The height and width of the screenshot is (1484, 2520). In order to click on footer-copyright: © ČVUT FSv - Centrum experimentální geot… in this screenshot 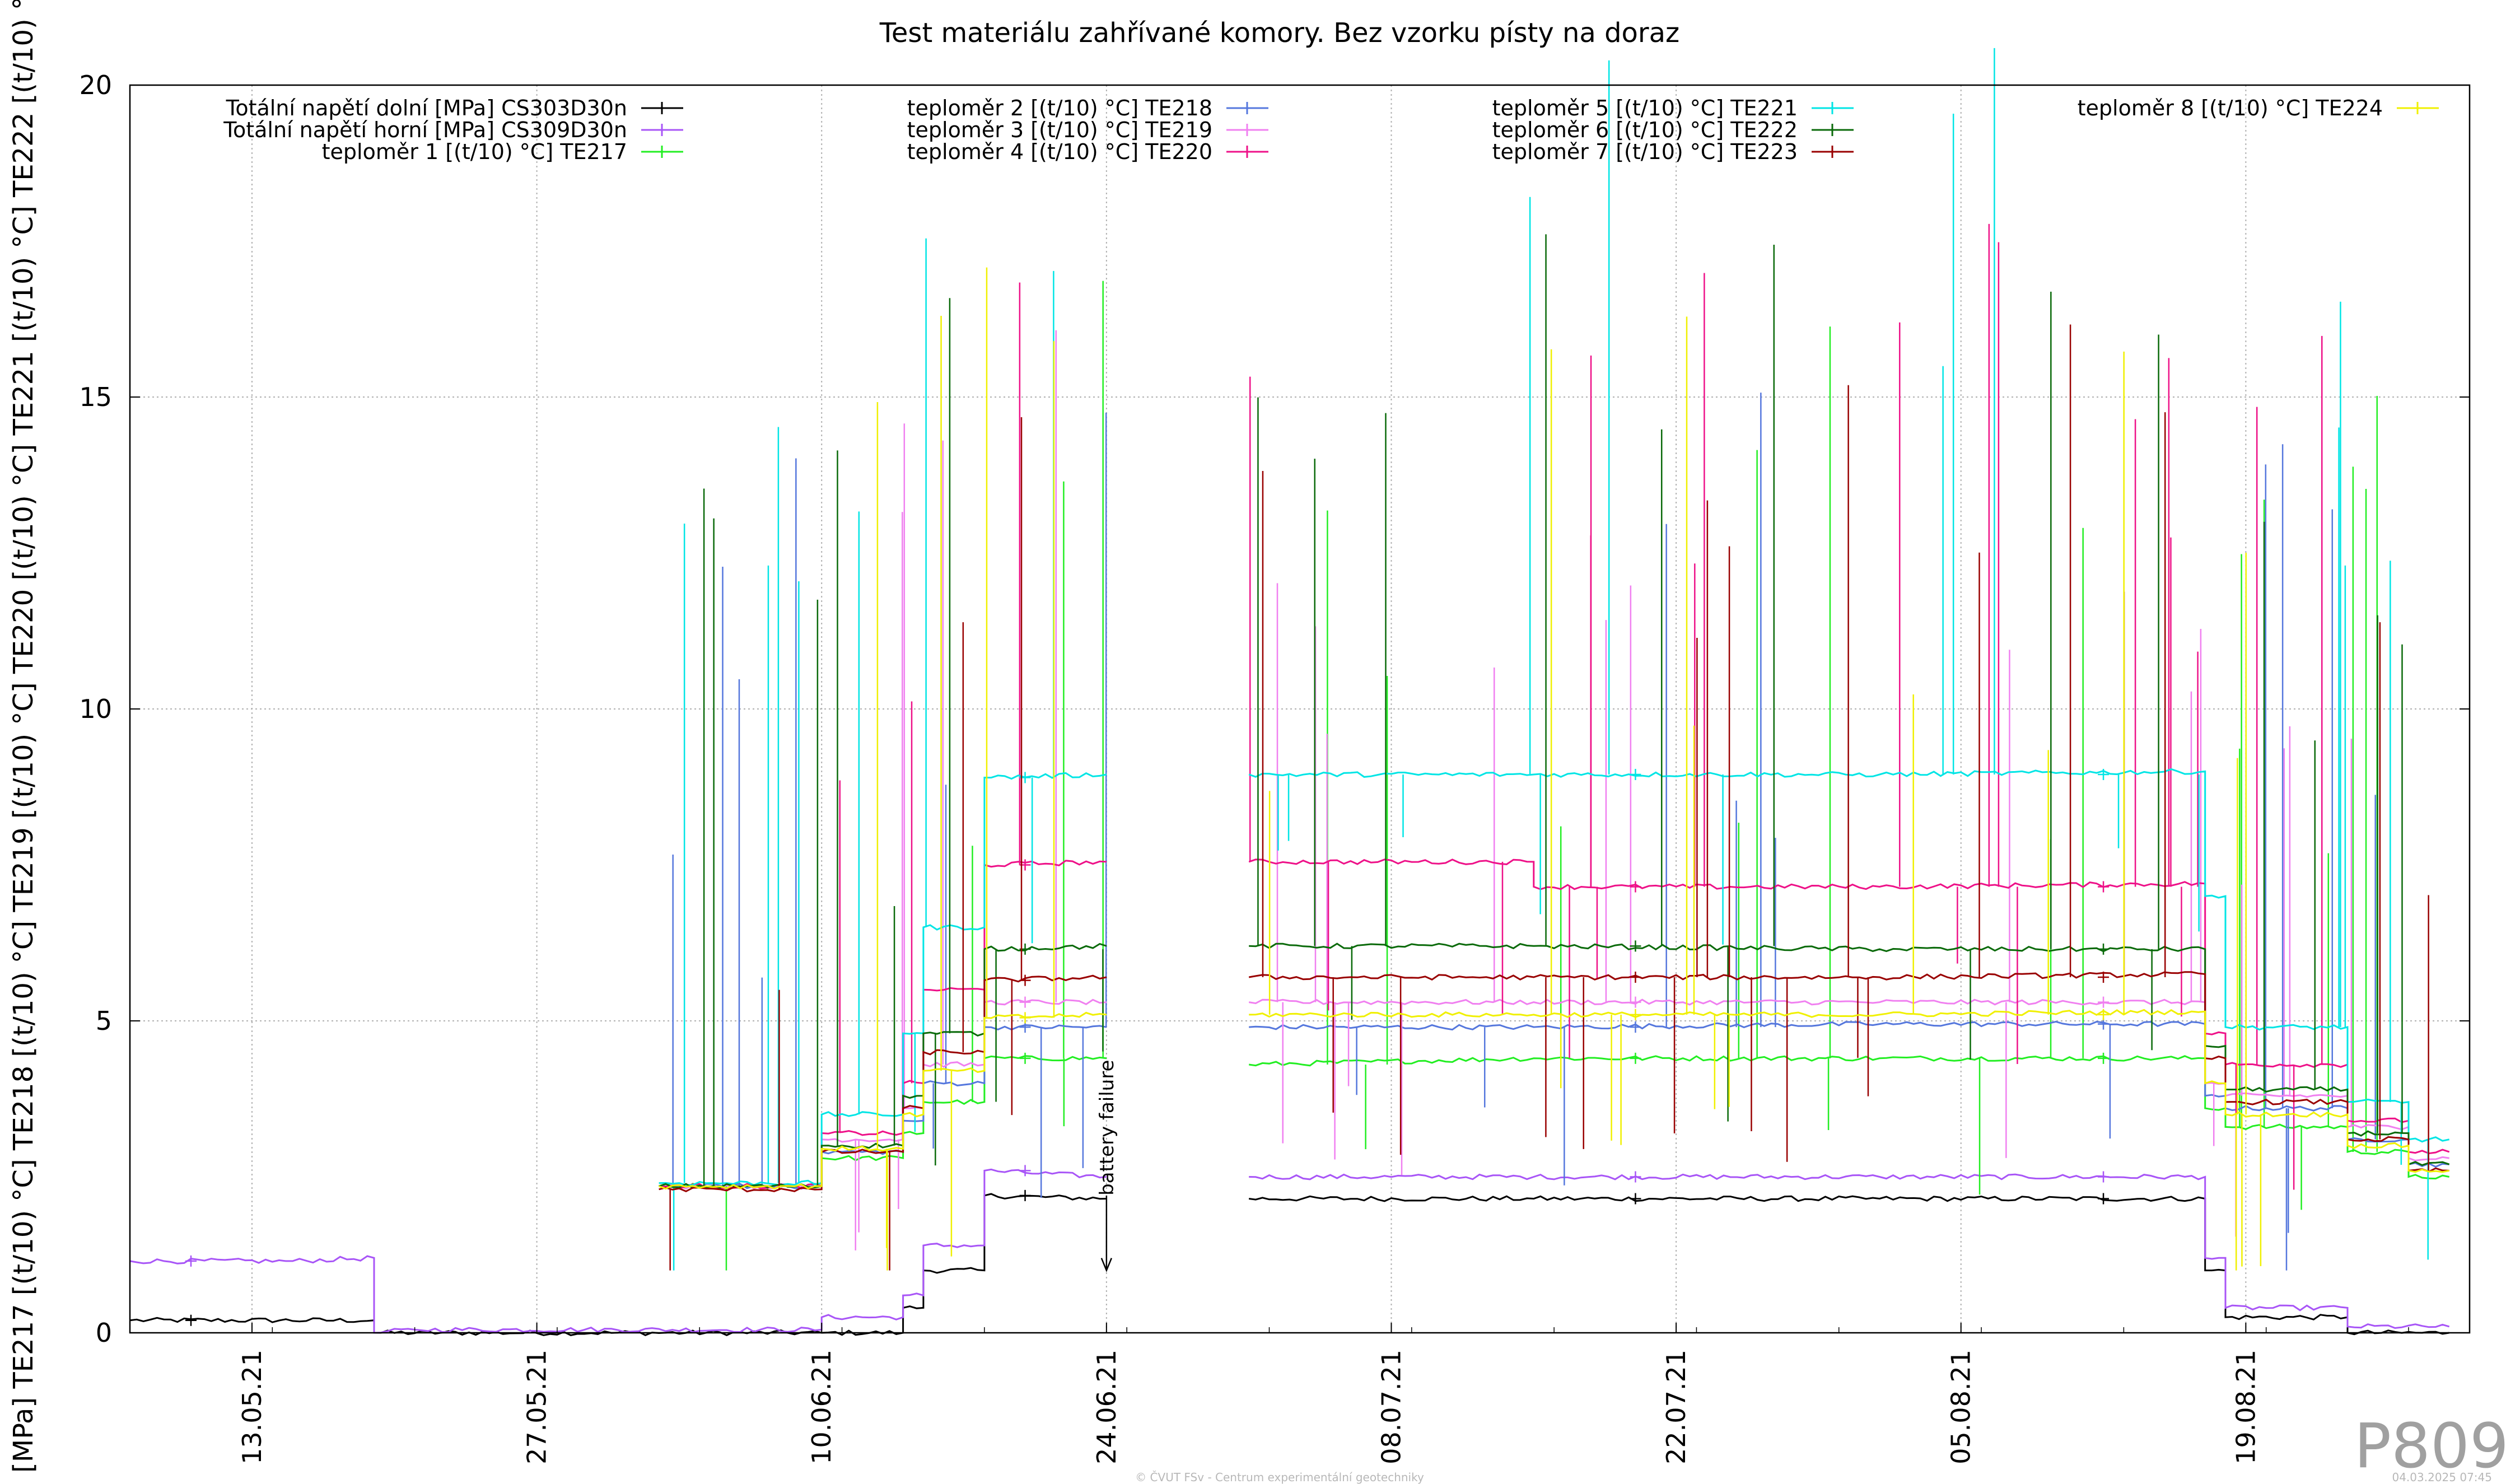, I will do `click(1280, 1478)`.